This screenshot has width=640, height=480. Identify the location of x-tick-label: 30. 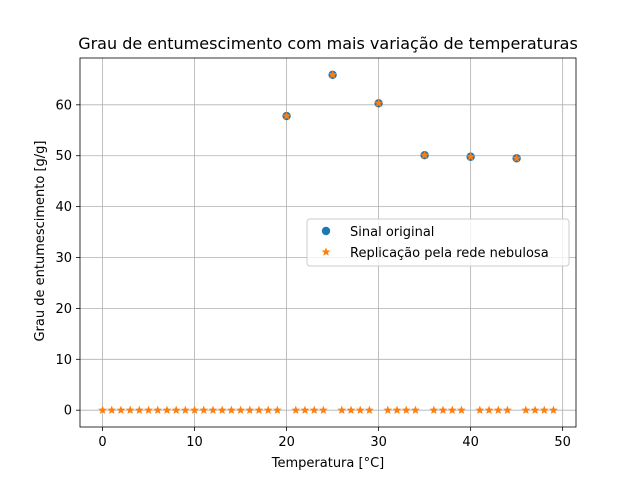
(378, 442).